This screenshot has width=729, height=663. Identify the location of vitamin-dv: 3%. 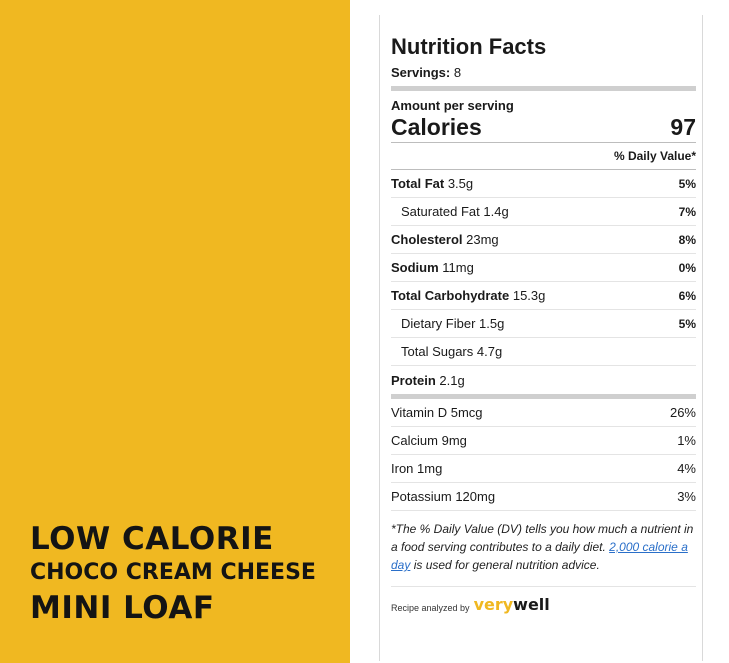
(686, 496).